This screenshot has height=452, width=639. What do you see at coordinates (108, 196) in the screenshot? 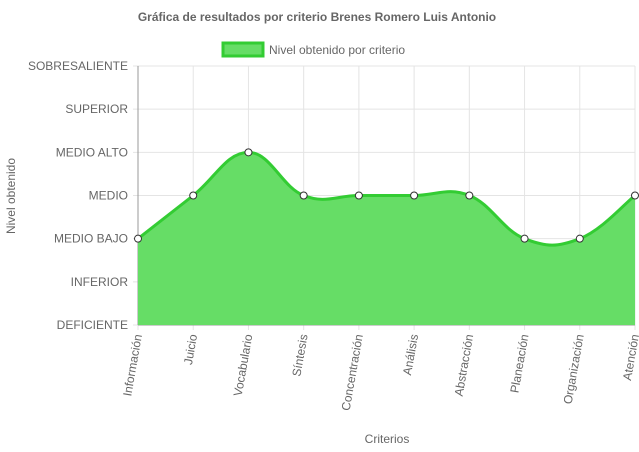
I see `y-tick-label: MEDIO` at bounding box center [108, 196].